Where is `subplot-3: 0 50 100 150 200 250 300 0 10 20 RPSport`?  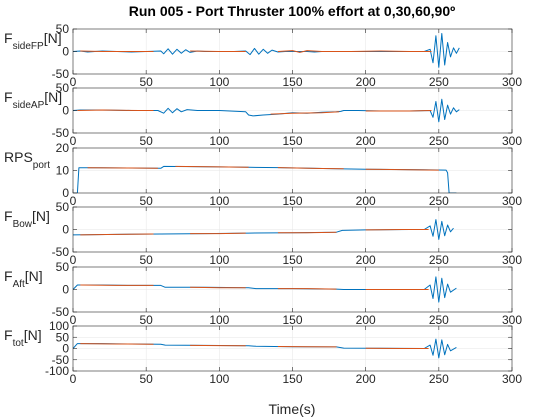 subplot-3: 0 50 100 150 200 250 300 0 10 20 RPSport is located at coordinates (263, 174).